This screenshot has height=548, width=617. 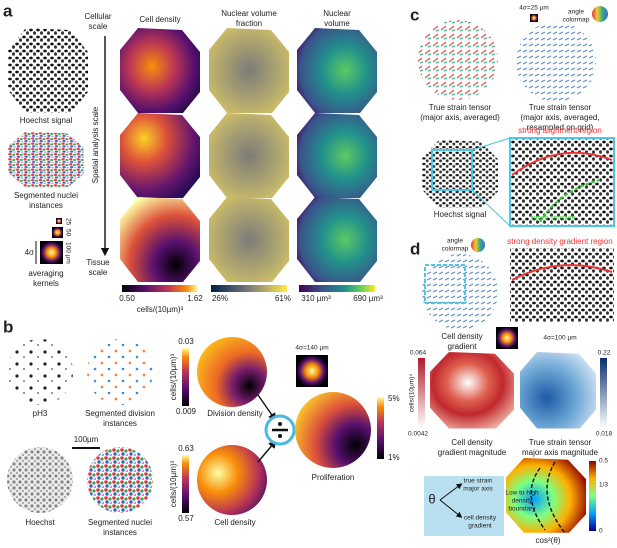 I want to click on colorbar-unit: cells/(10µm)³, so click(x=173, y=376).